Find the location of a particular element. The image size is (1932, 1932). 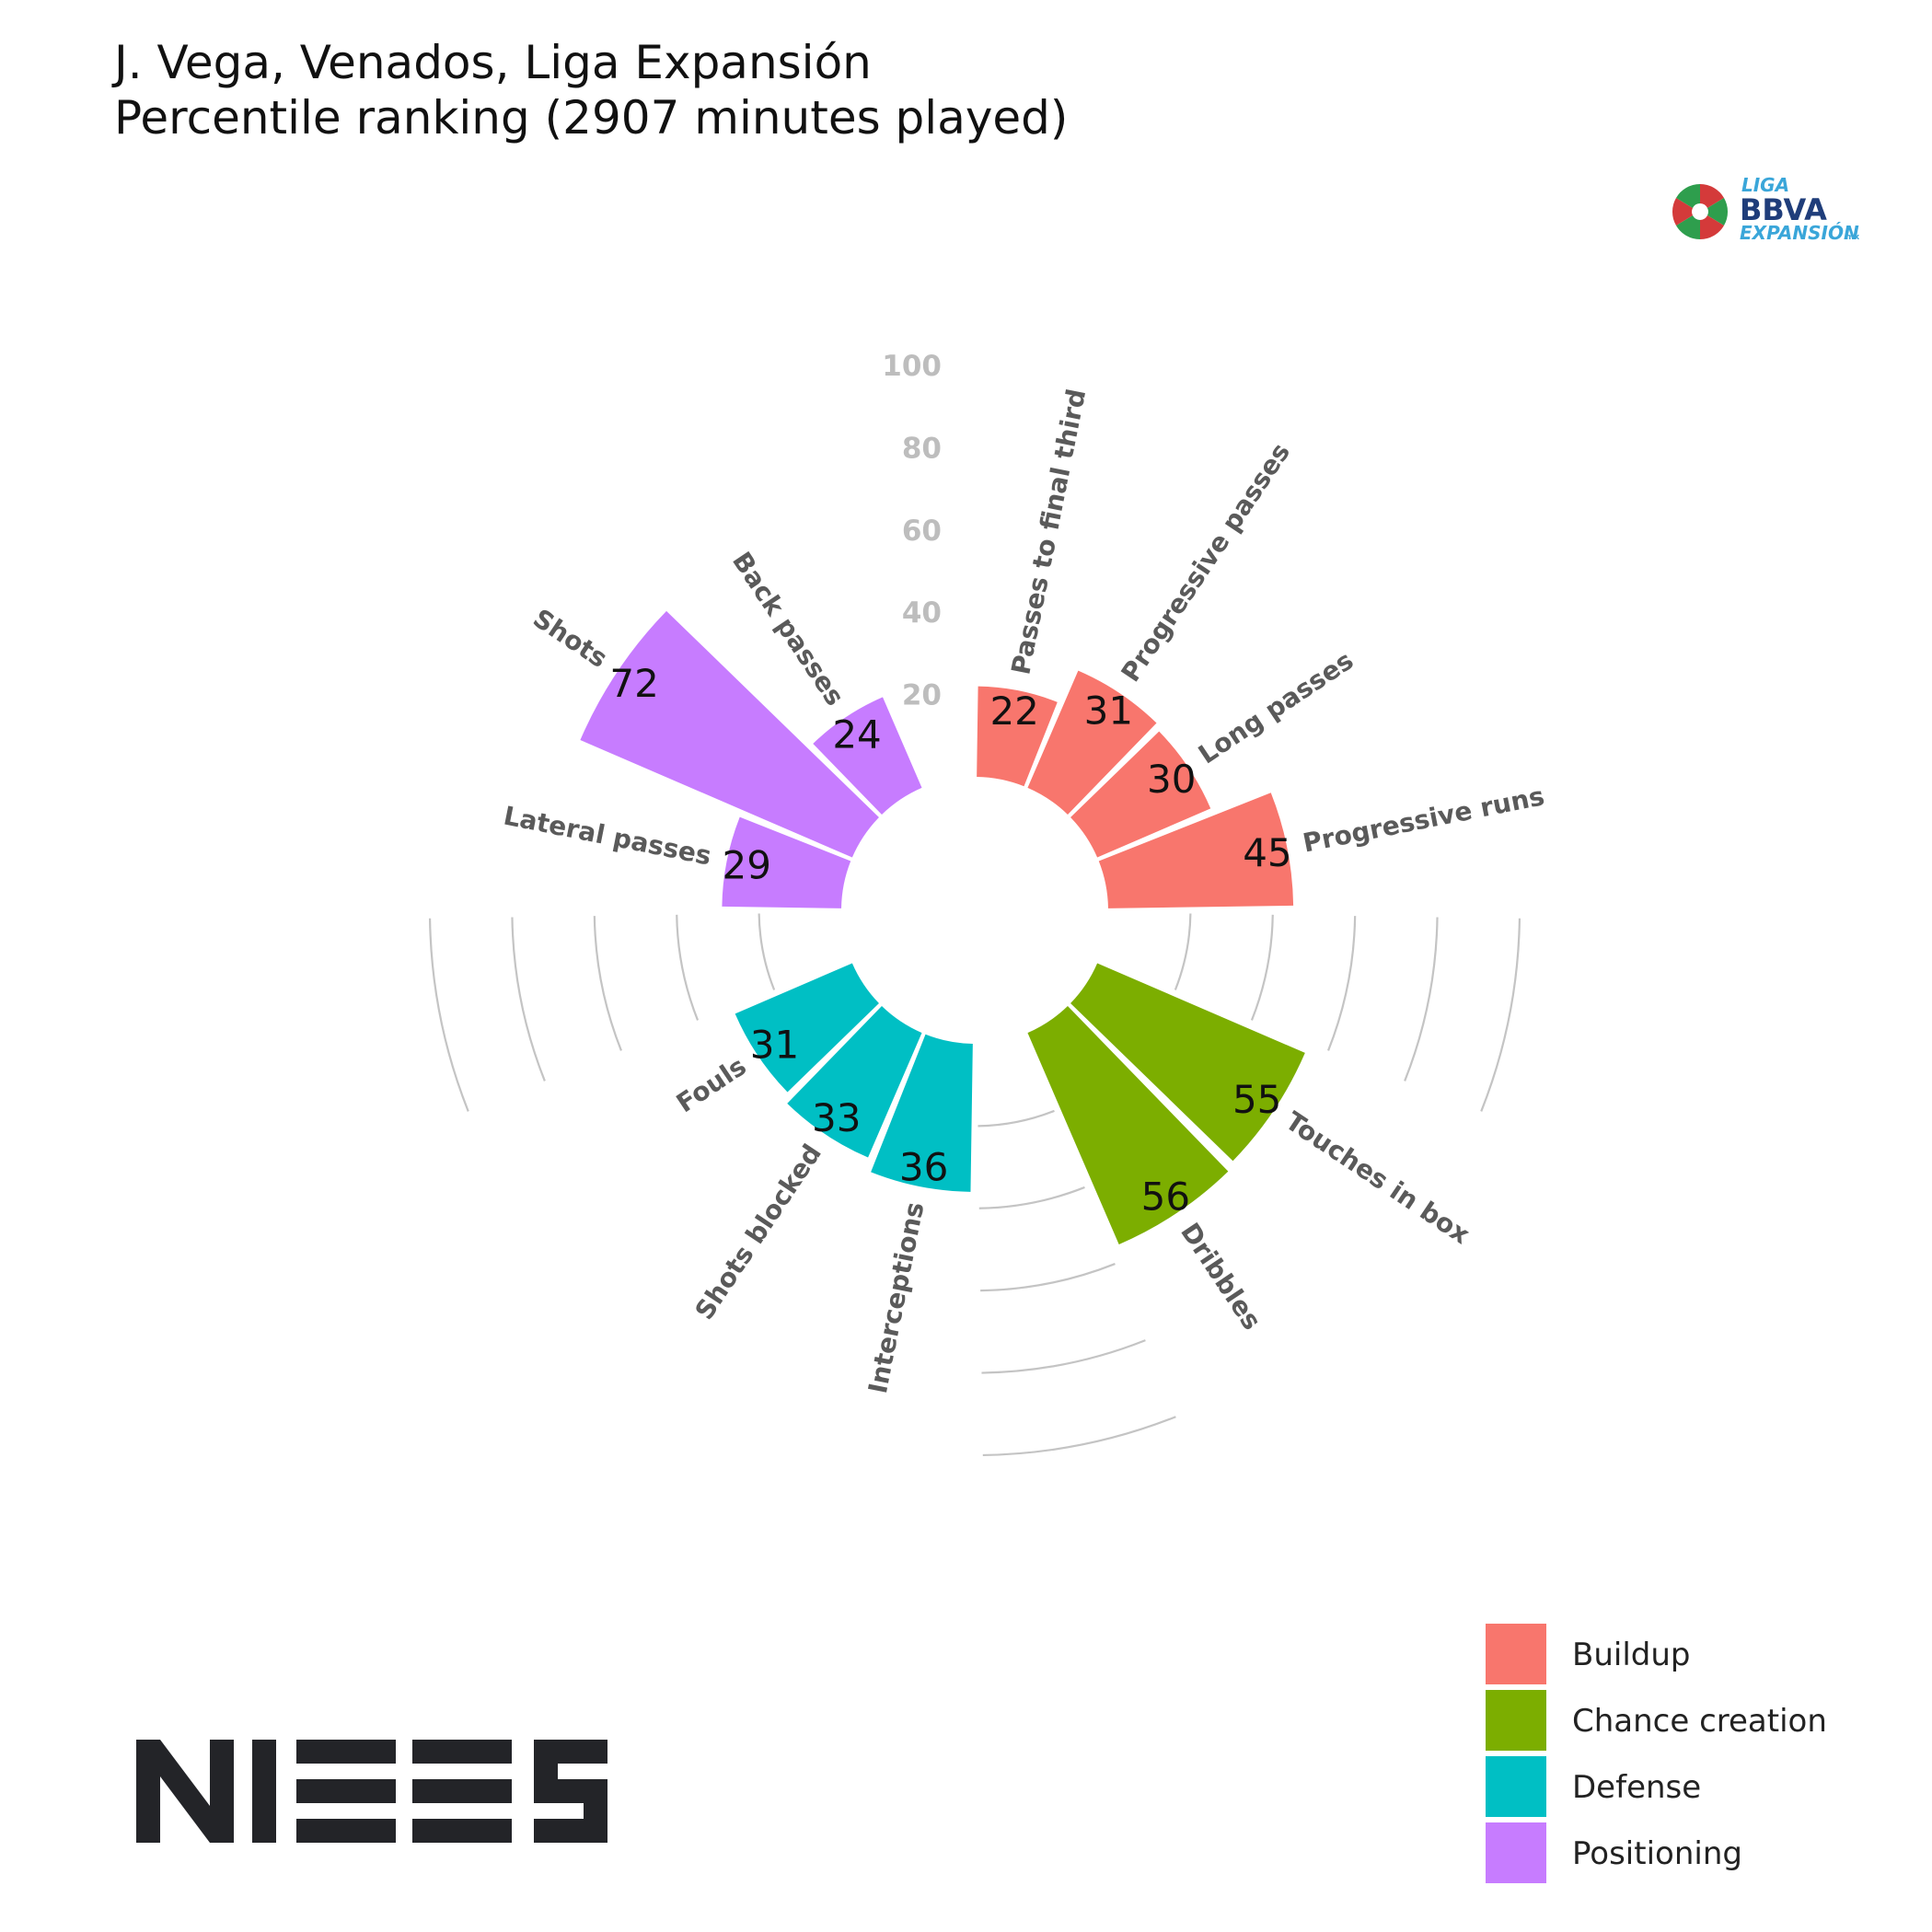

category-label: Interceptions is located at coordinates (897, 1297).